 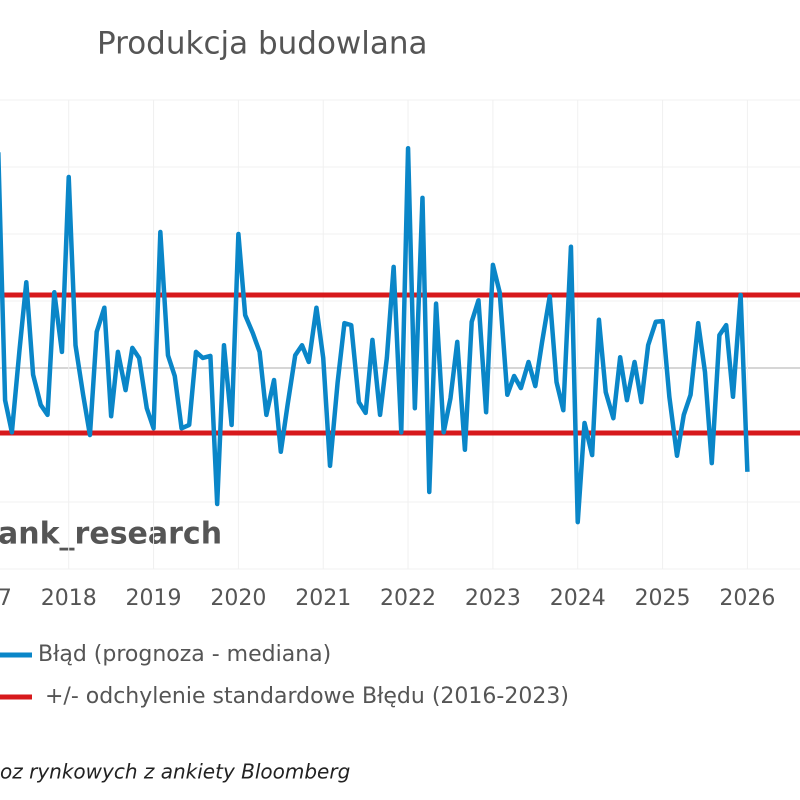 What do you see at coordinates (663, 598) in the screenshot?
I see `x-tick-label: 2025` at bounding box center [663, 598].